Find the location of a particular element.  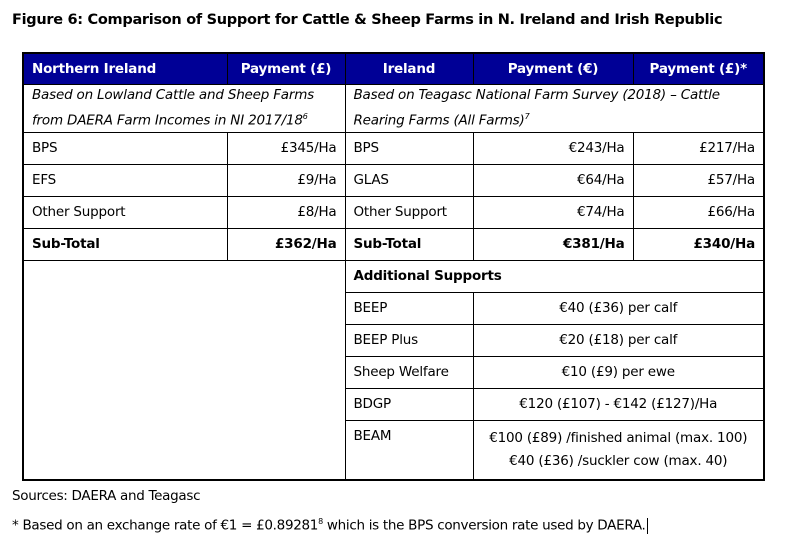

table-row: BEEP €40 (£36) per calf is located at coordinates (394, 308).